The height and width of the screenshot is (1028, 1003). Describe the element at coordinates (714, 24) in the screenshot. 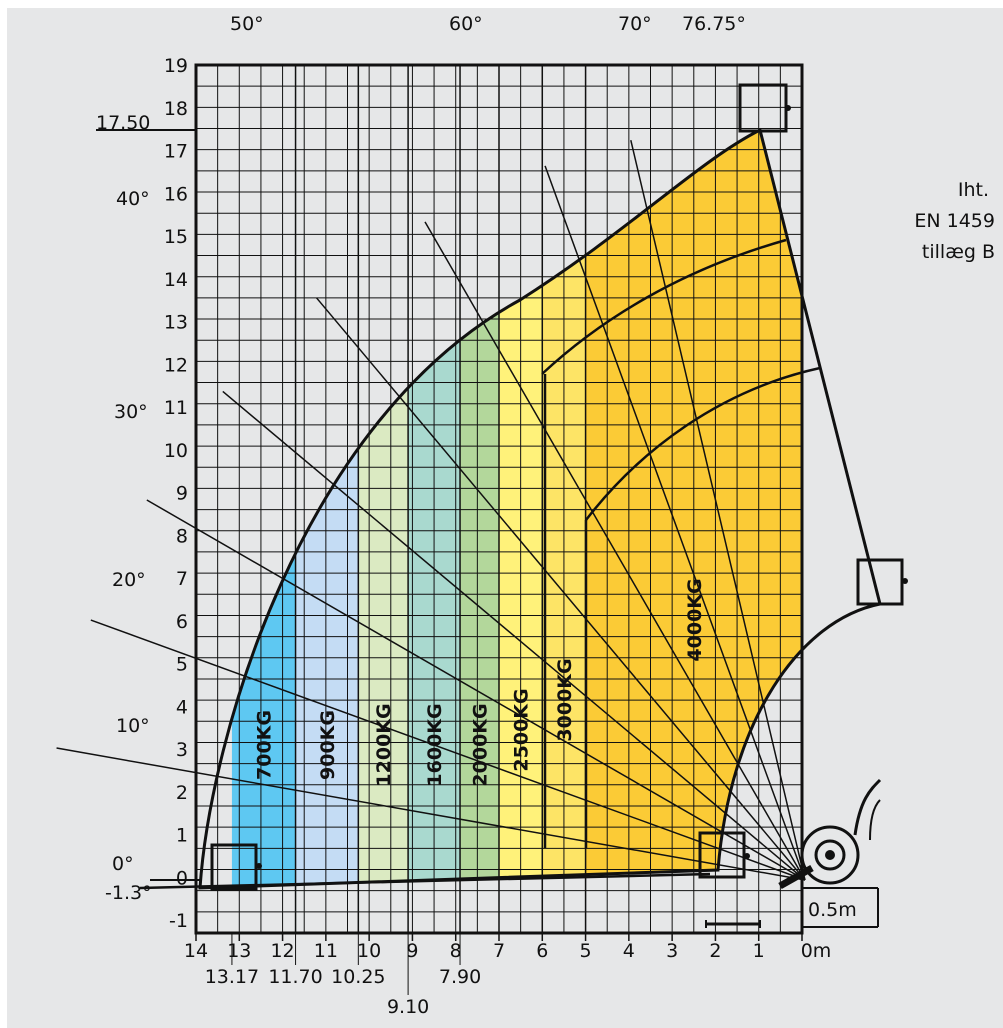

I see `angle-label-8: 76.75°` at that location.